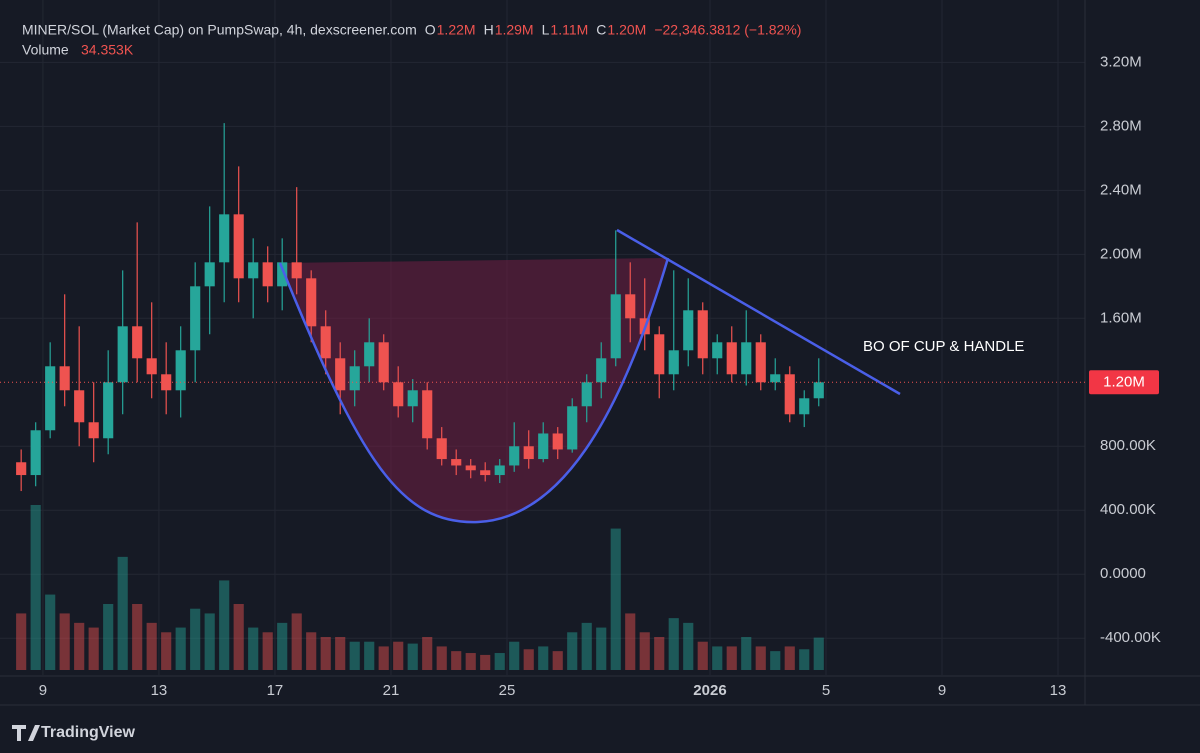 Image resolution: width=1200 pixels, height=753 pixels. Describe the element at coordinates (107, 50) in the screenshot. I see `volume-value: 34.353K` at that location.